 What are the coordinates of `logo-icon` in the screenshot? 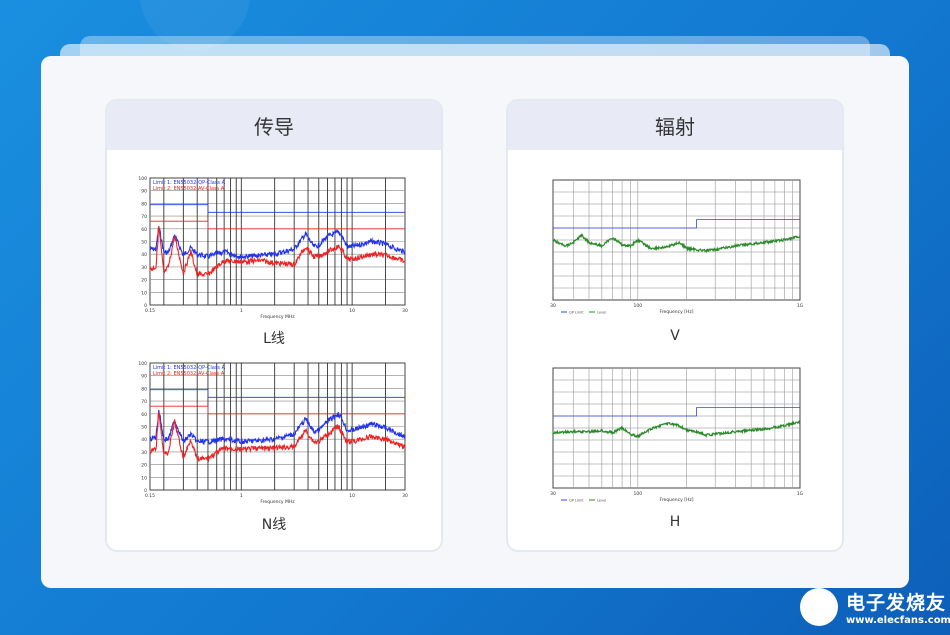 It's located at (819, 607).